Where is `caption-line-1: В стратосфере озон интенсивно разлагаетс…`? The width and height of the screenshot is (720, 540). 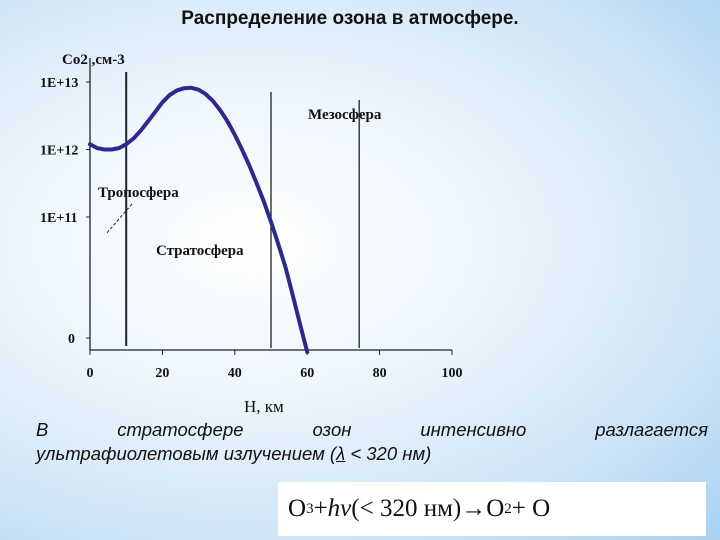
caption-line-1: В стратосфере озон интенсивно разлагаетс… is located at coordinates (372, 430).